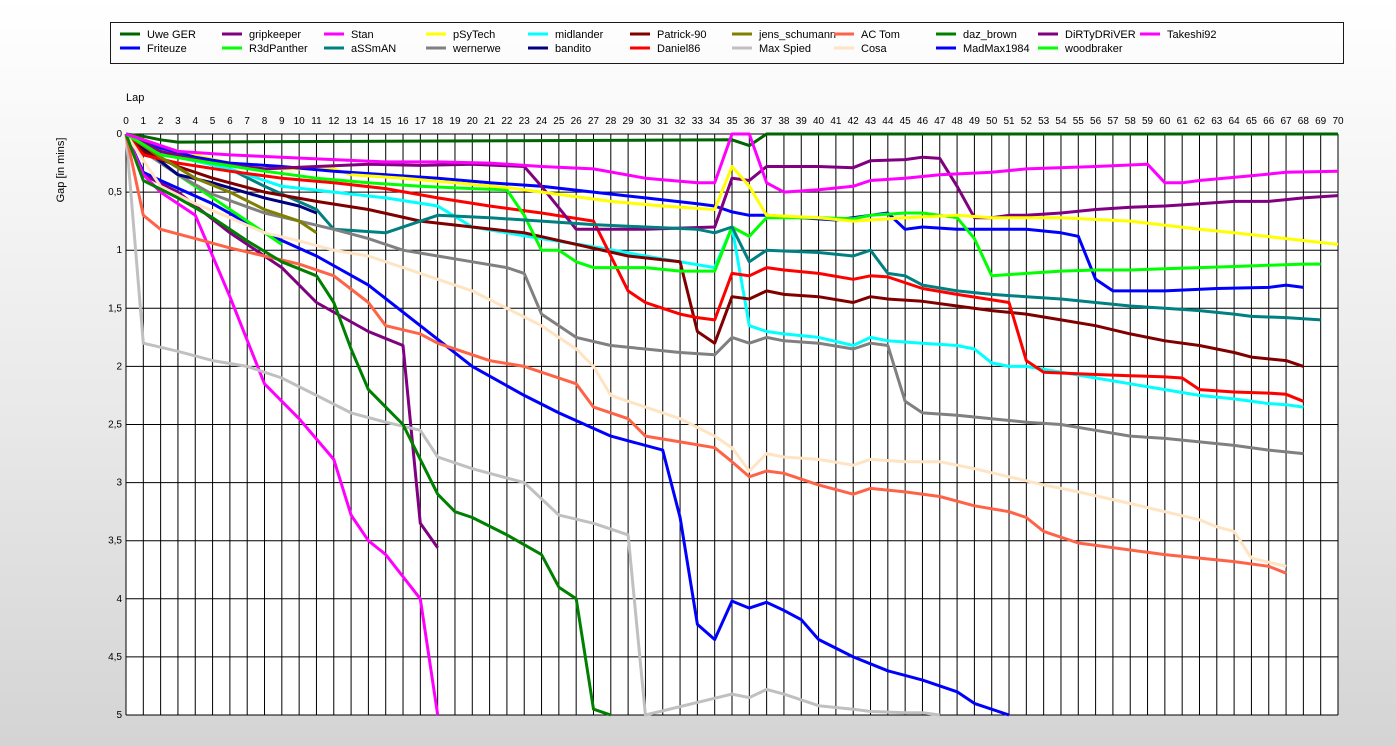 The width and height of the screenshot is (1396, 746). What do you see at coordinates (126, 121) in the screenshot?
I see `x-tick-label: 0` at bounding box center [126, 121].